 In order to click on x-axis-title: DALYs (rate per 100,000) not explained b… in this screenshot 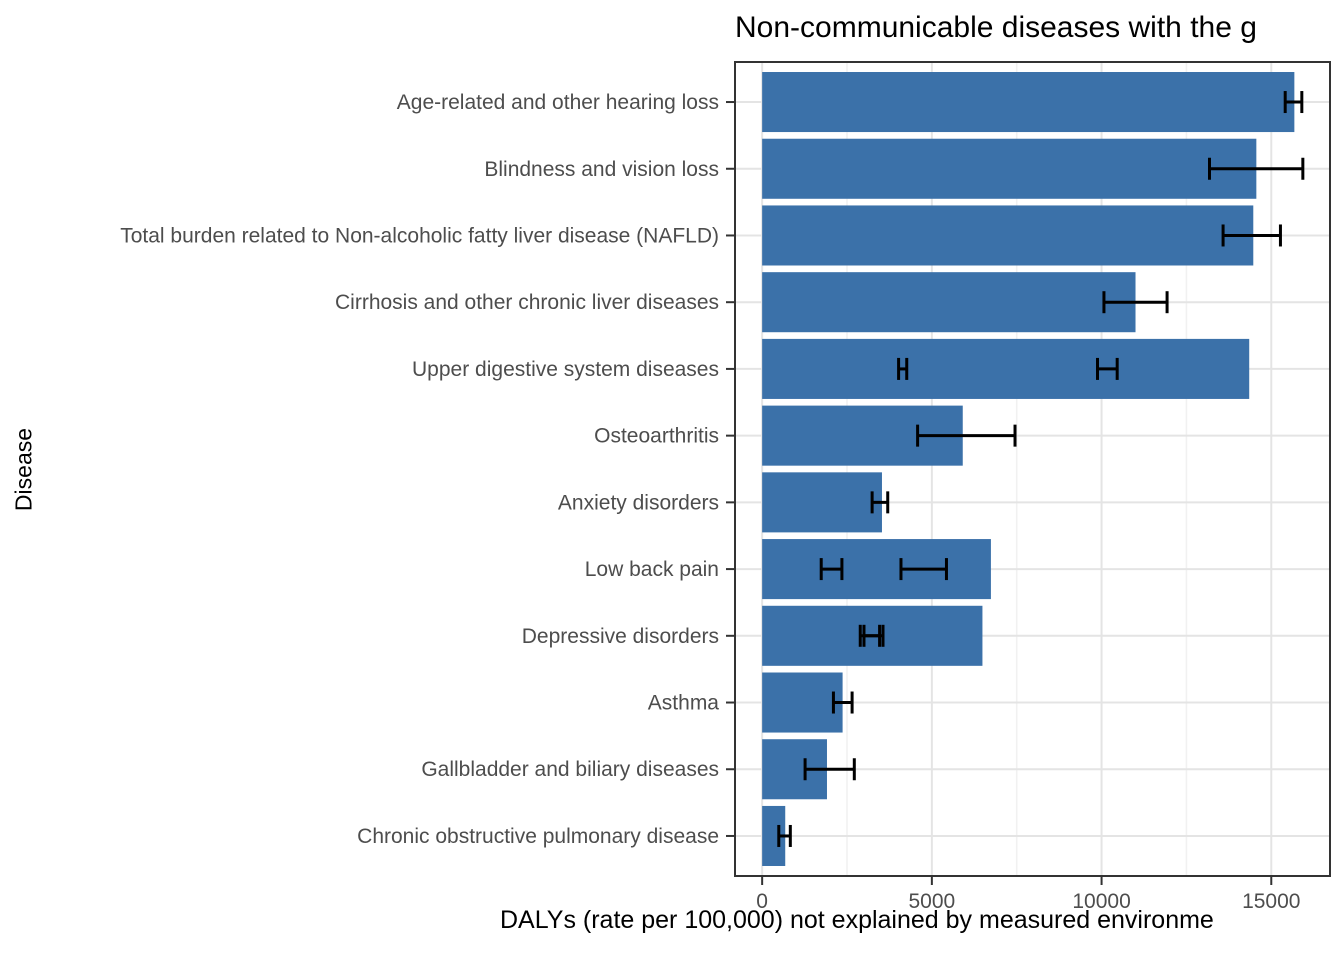, I will do `click(857, 920)`.